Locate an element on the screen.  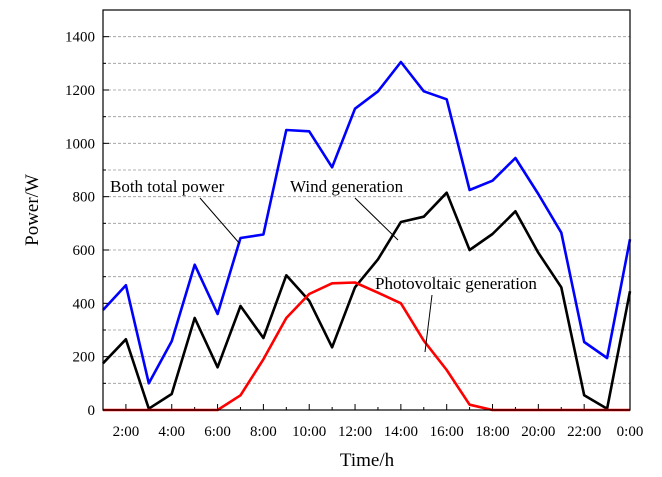
series-annotation: Both total power is located at coordinates (167, 186).